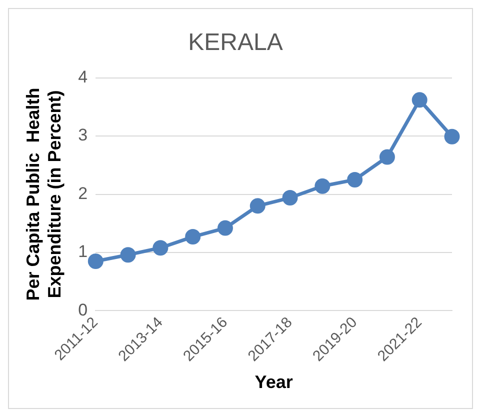 This screenshot has height=417, width=481. I want to click on chart-title: KERALA, so click(235, 42).